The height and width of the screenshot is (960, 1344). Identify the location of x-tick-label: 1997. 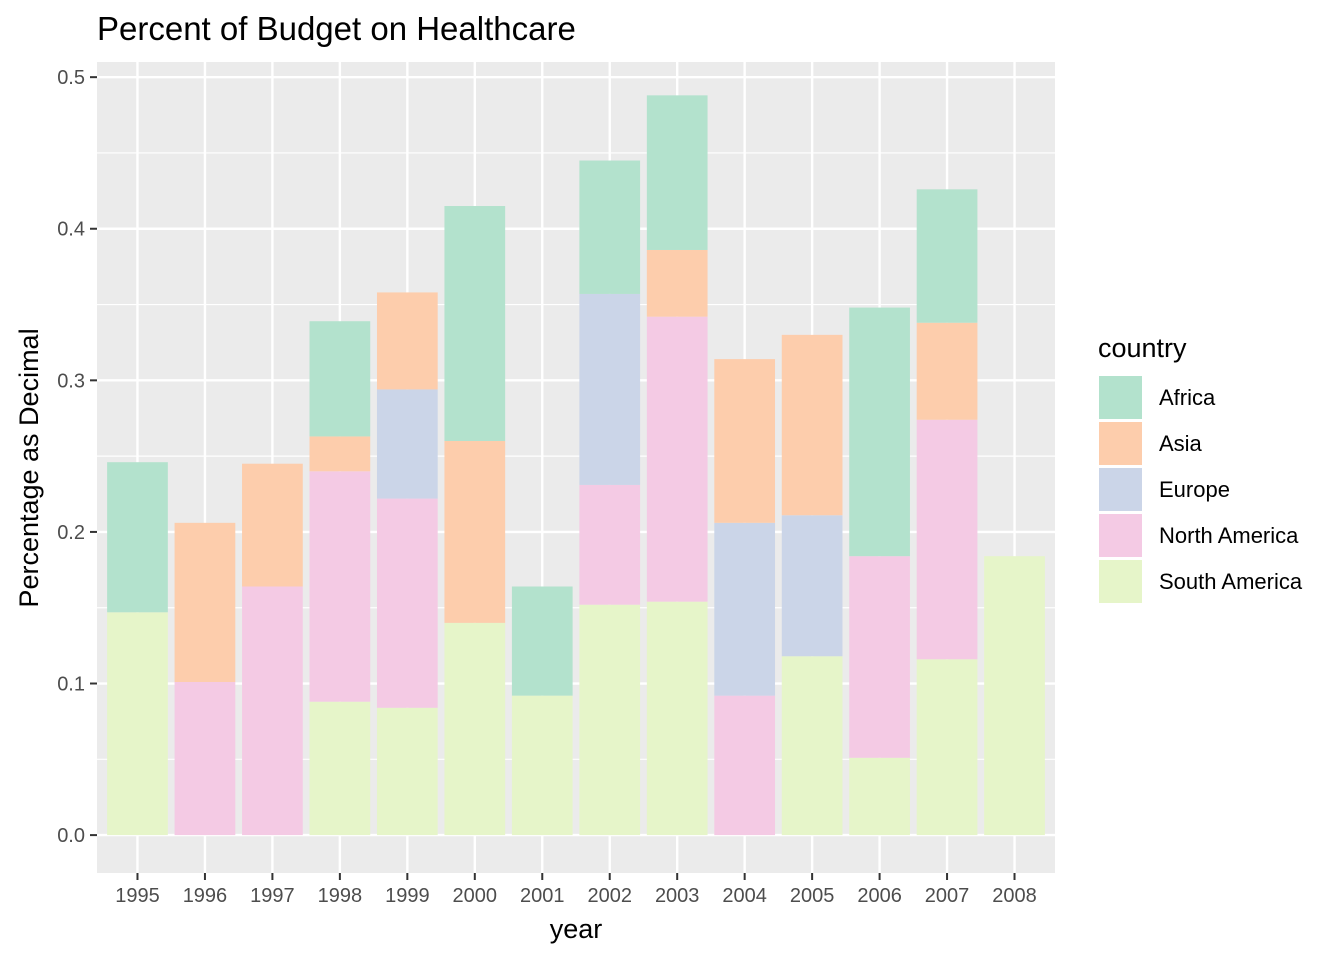
(272, 896).